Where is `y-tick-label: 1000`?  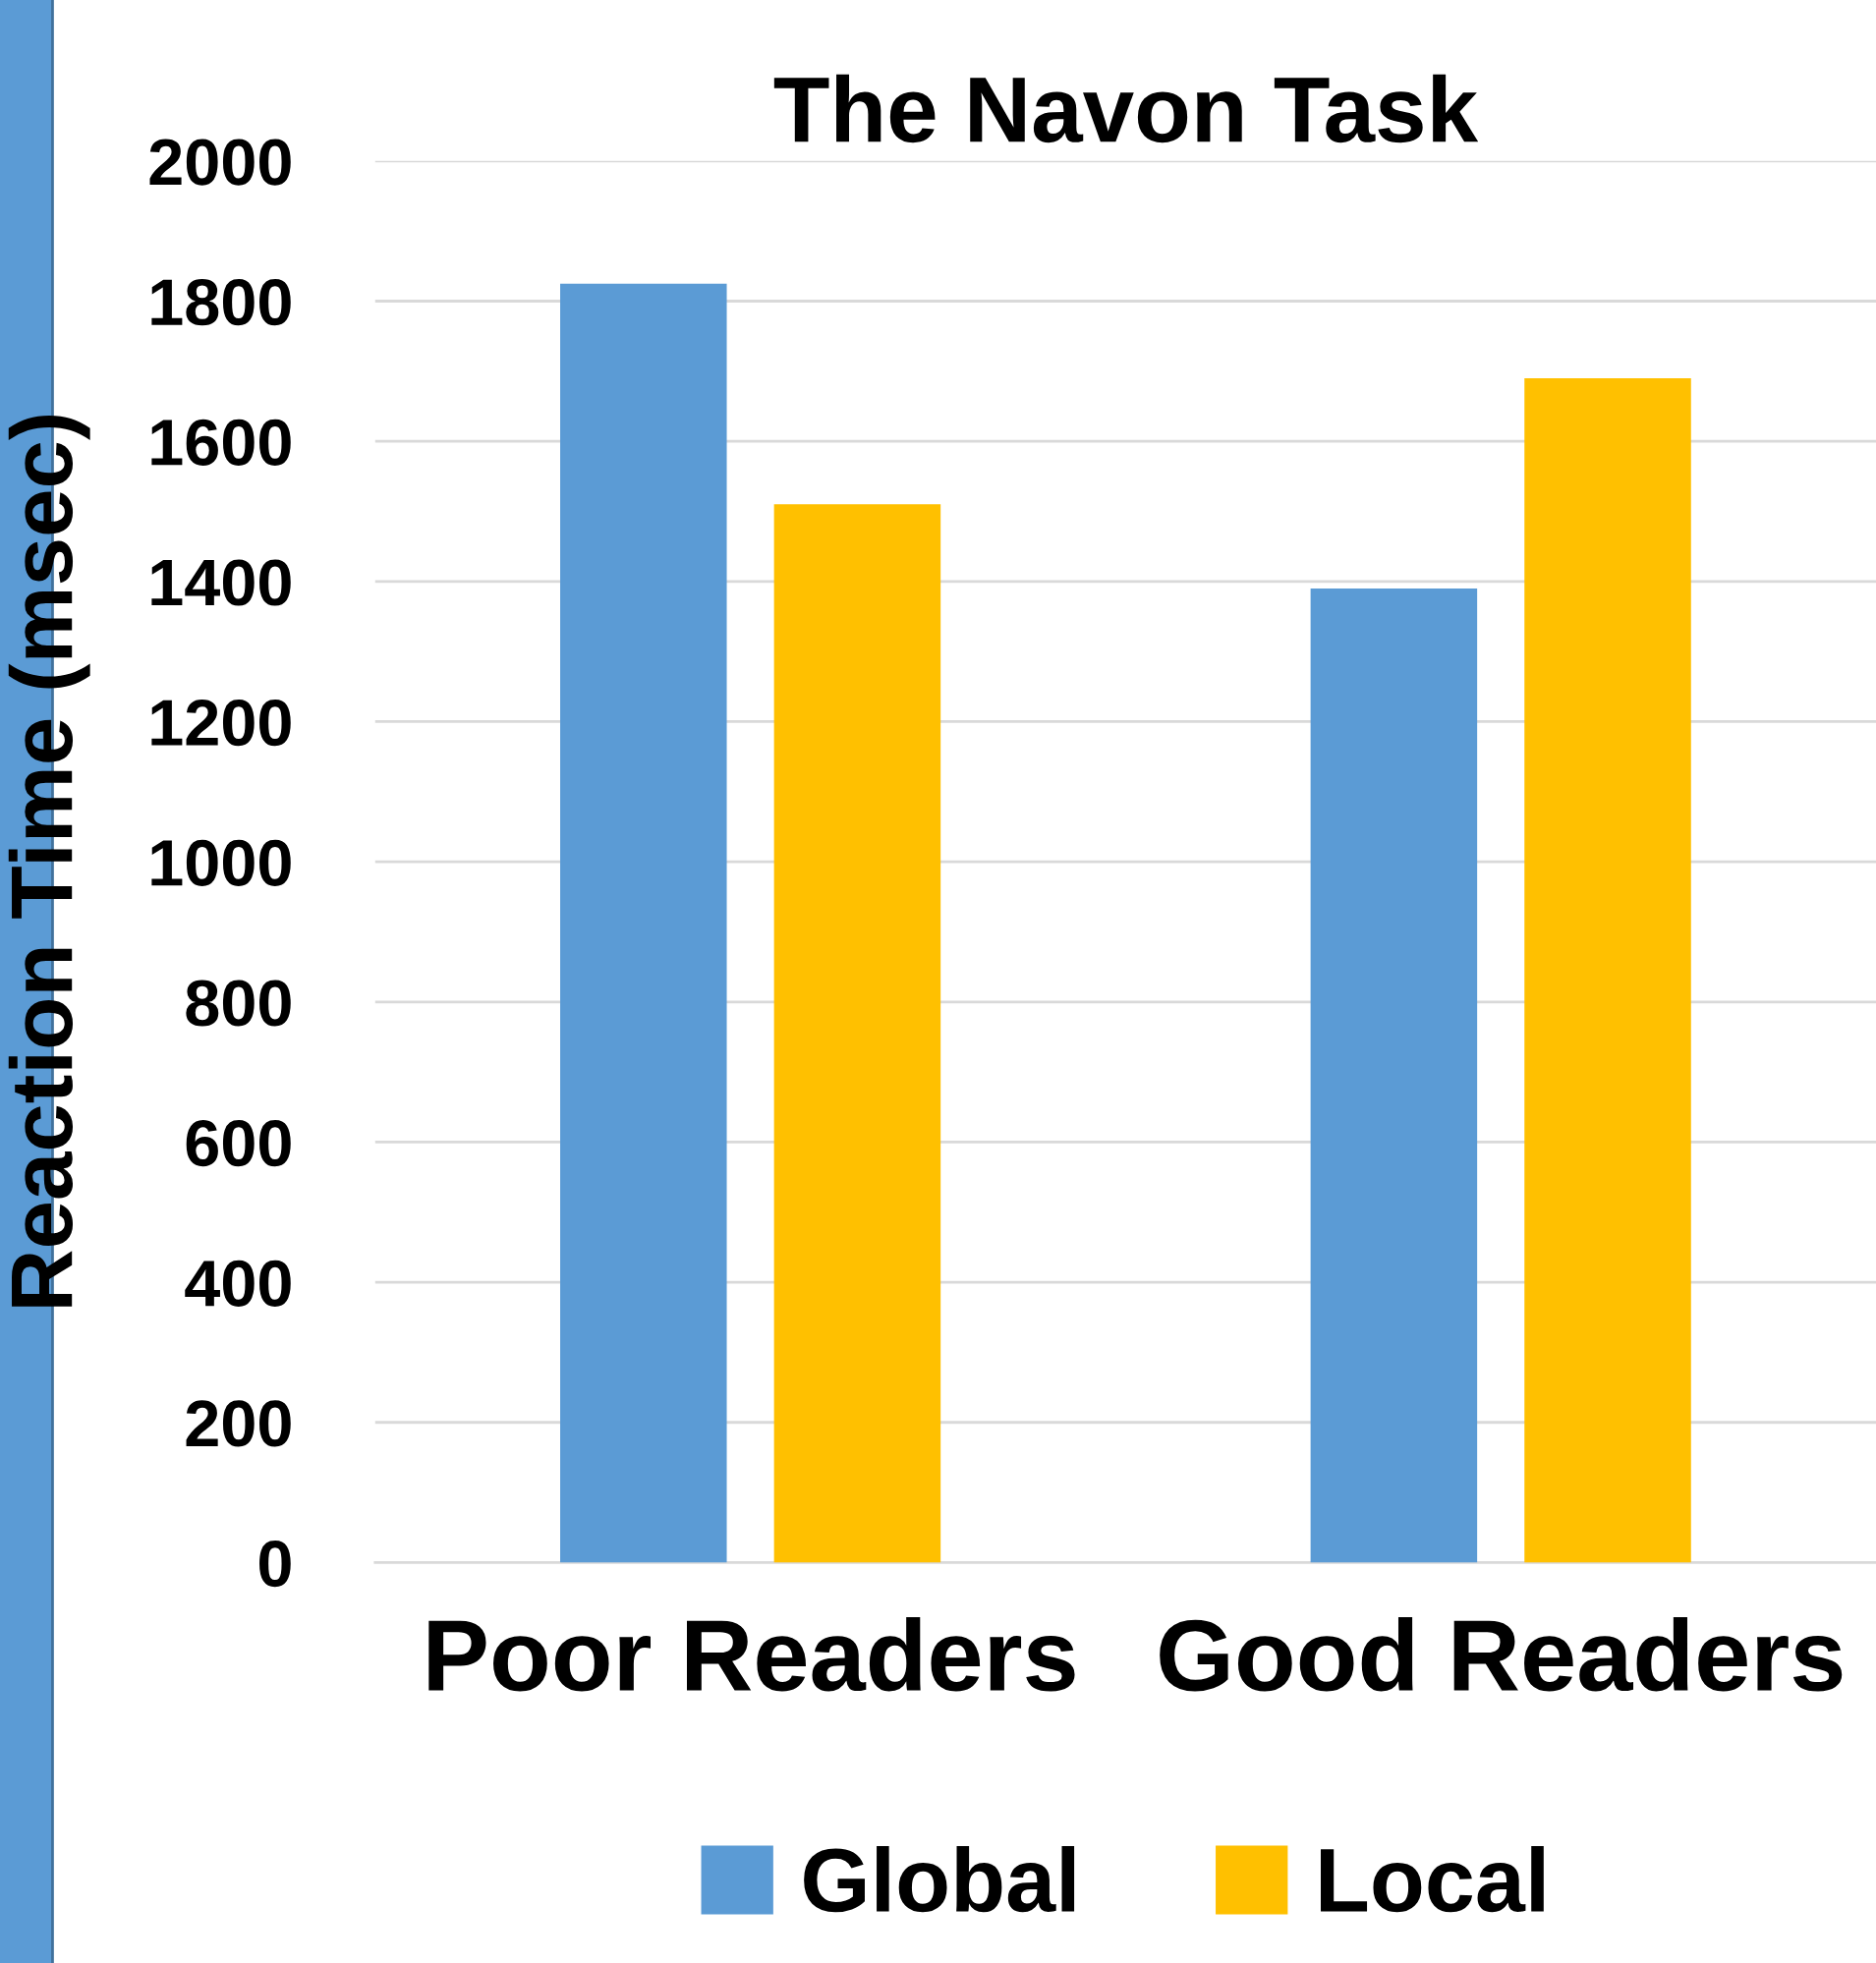
y-tick-label: 1000 is located at coordinates (221, 863).